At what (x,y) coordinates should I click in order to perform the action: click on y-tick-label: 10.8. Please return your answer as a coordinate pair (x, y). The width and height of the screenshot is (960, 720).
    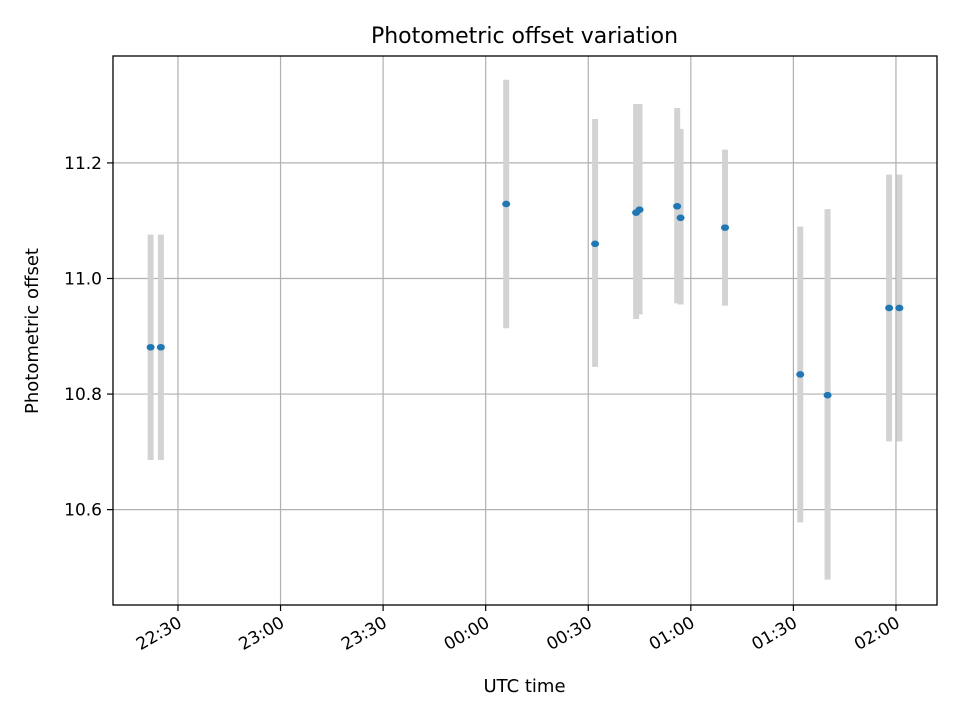
    Looking at the image, I should click on (83, 395).